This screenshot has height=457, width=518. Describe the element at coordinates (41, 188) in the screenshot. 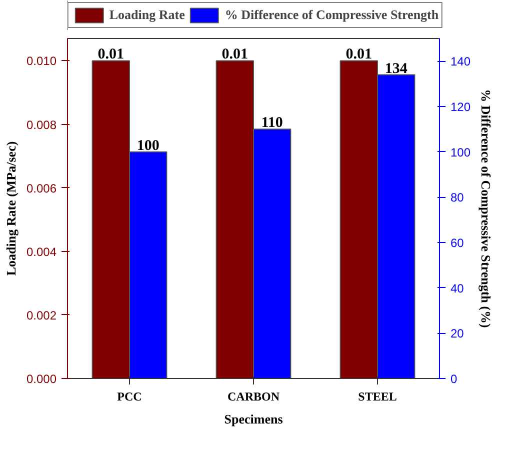

I see `y-tick-label: 0.006` at that location.